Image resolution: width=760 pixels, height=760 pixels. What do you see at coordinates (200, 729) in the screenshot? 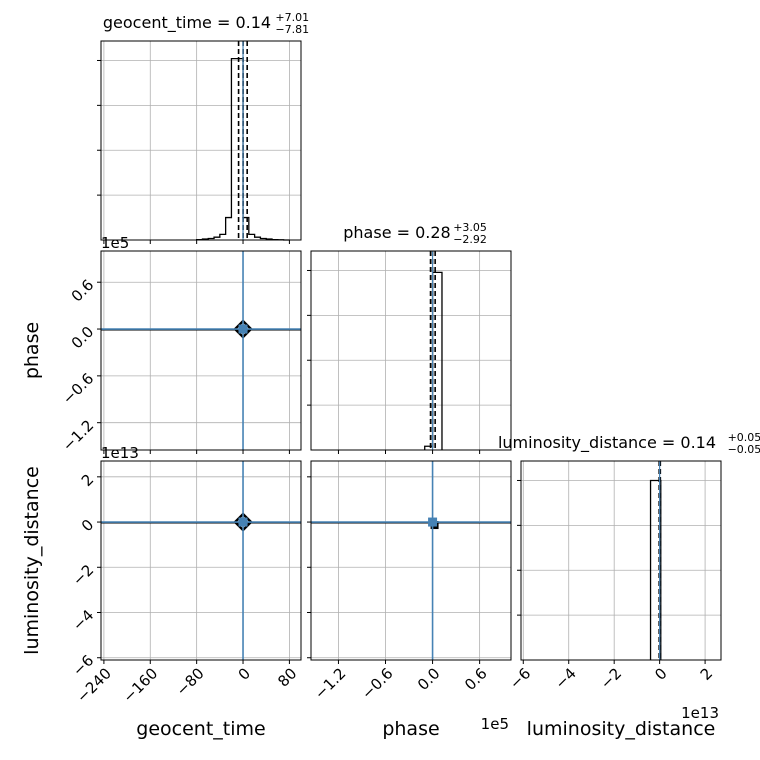
I see `x-axis-label: geocent_time` at bounding box center [200, 729].